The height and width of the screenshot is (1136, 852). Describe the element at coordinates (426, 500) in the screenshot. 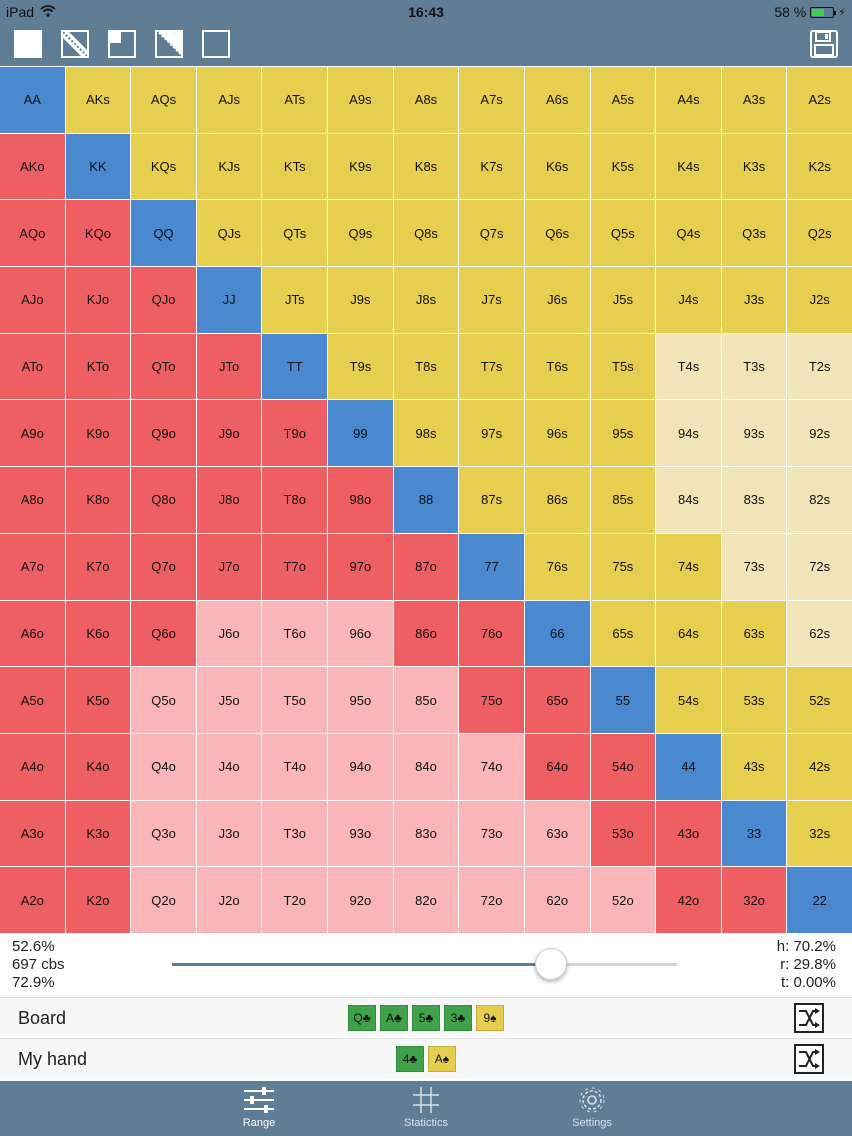

I see `hand-cell: 88` at that location.